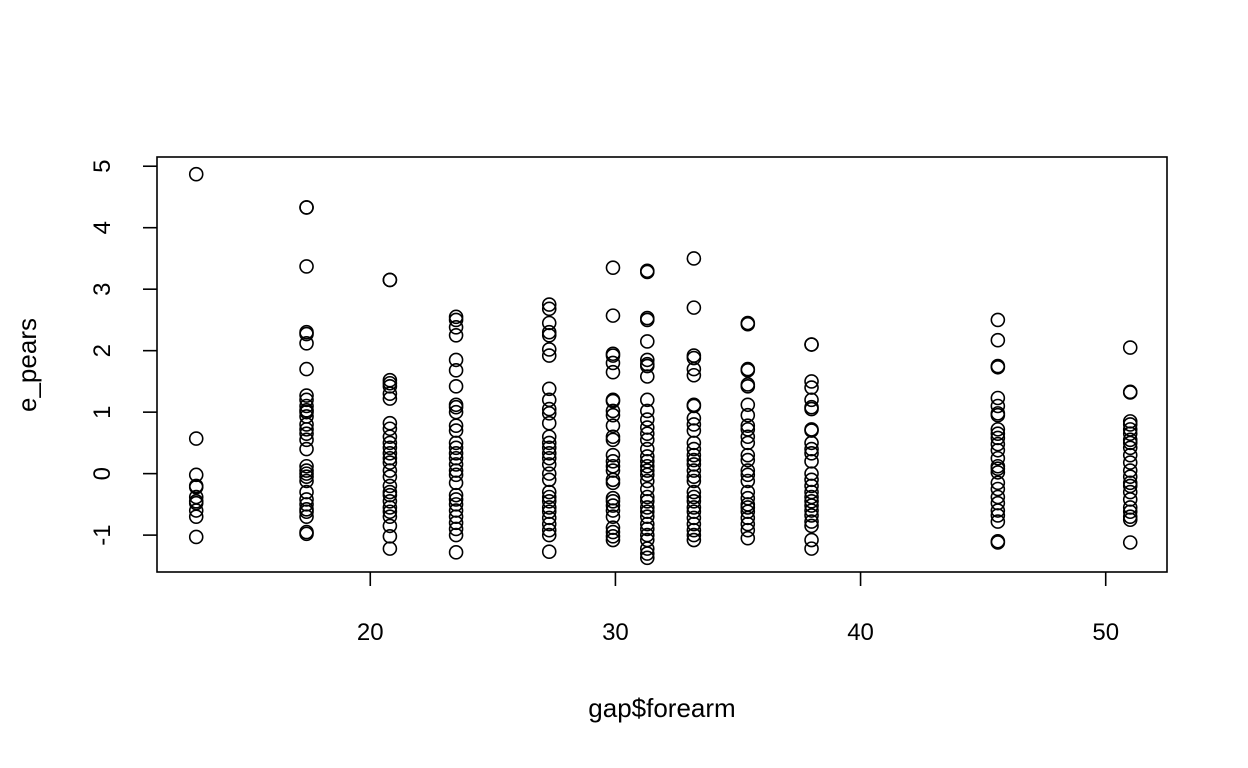 Image resolution: width=1248 pixels, height=768 pixels. Describe the element at coordinates (102, 350) in the screenshot. I see `y-tick-label: 2` at that location.